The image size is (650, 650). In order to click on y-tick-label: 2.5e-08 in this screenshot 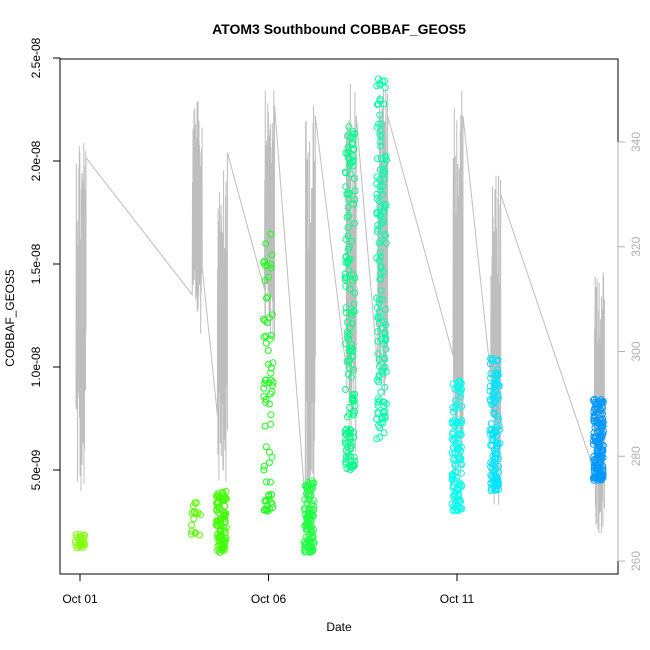, I will do `click(36, 57)`.